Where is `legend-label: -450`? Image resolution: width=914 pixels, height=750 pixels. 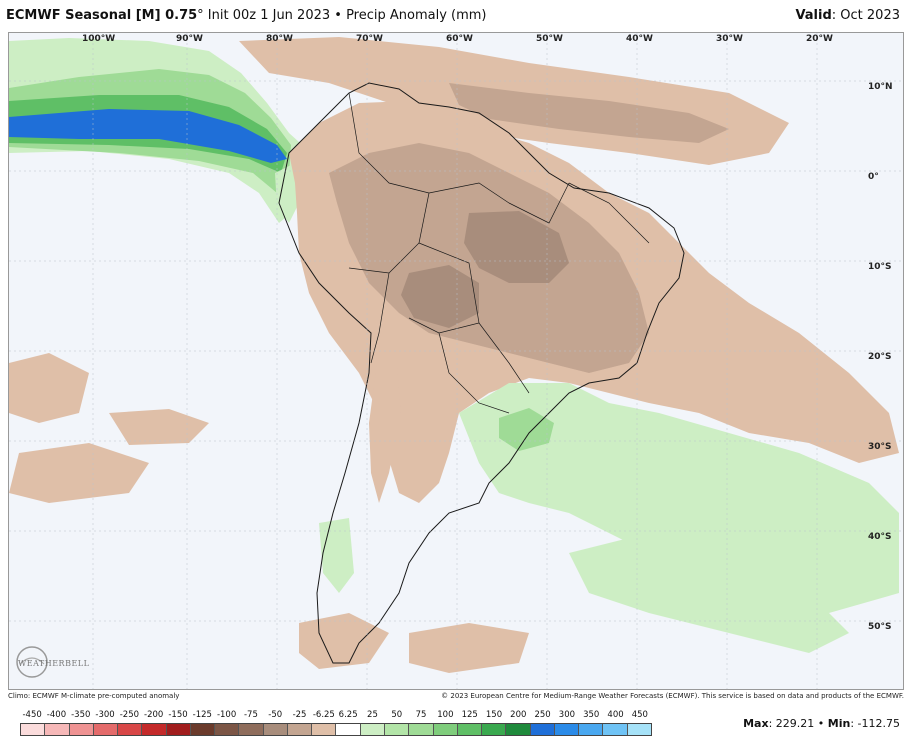
legend-label: -450 is located at coordinates (32, 715).